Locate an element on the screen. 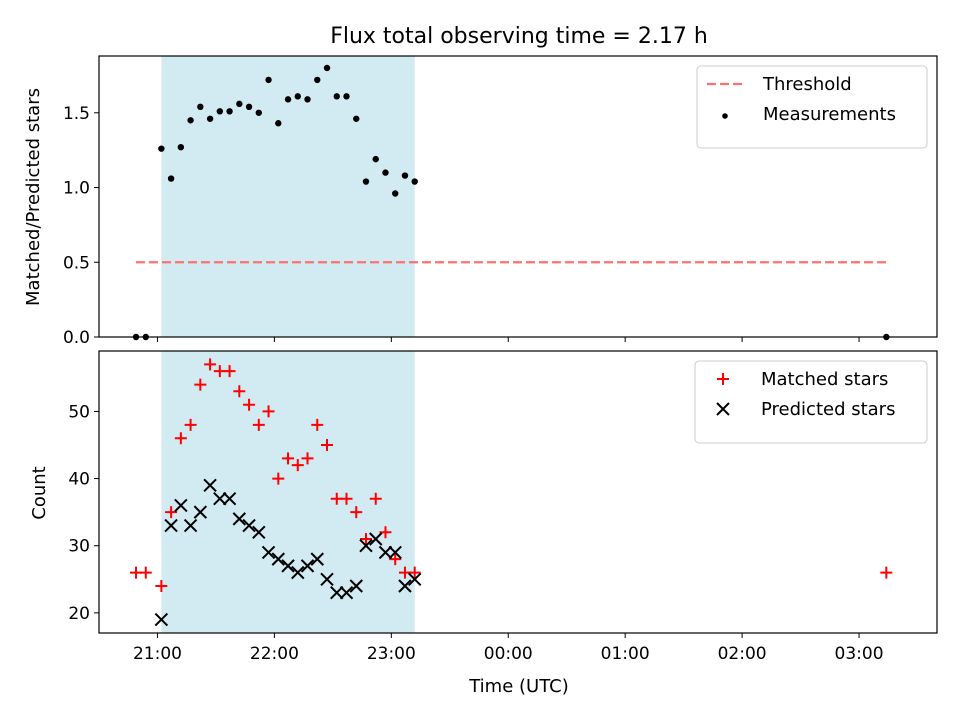 The image size is (960, 724). x-tick-label: 03:00 is located at coordinates (859, 654).